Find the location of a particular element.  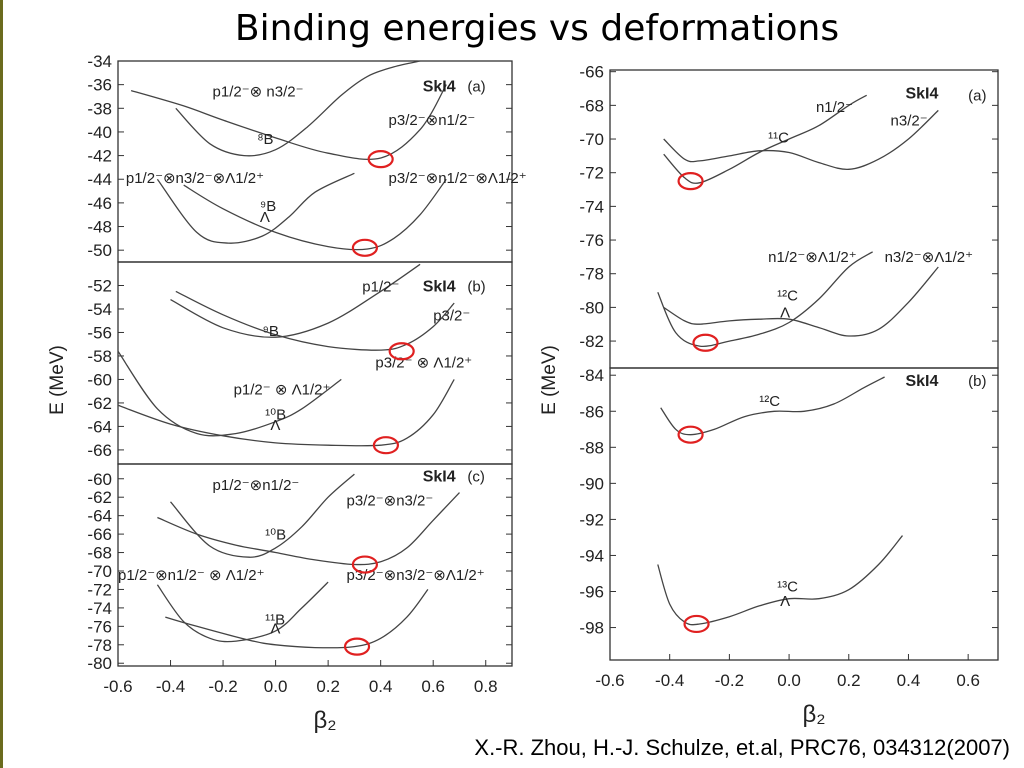

curve-annotation: (b) is located at coordinates (977, 381).